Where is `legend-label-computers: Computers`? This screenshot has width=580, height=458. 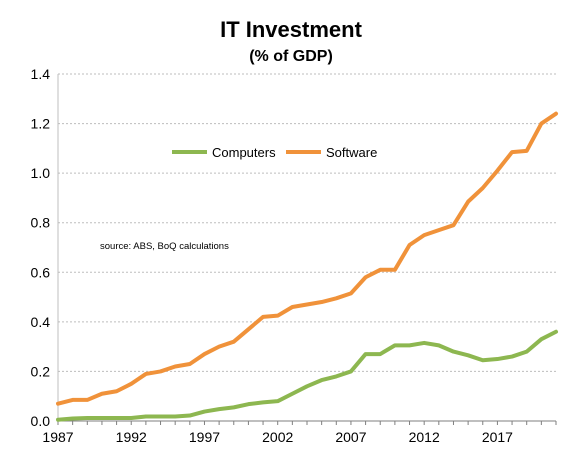 legend-label-computers: Computers is located at coordinates (244, 152).